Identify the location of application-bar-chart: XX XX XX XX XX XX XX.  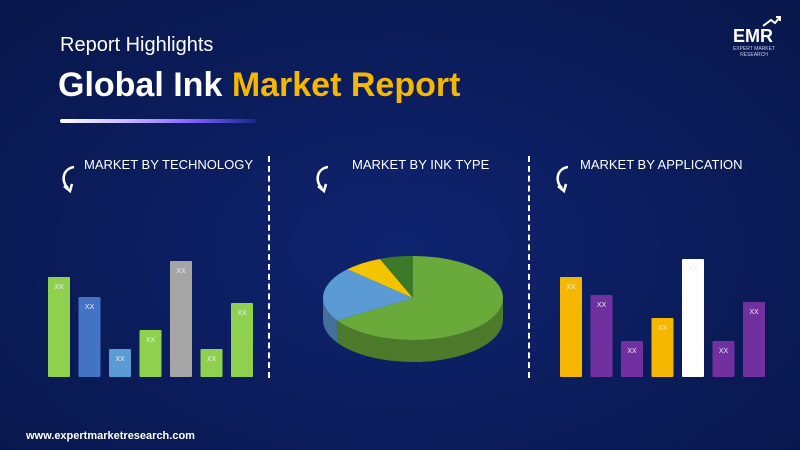
(662, 318).